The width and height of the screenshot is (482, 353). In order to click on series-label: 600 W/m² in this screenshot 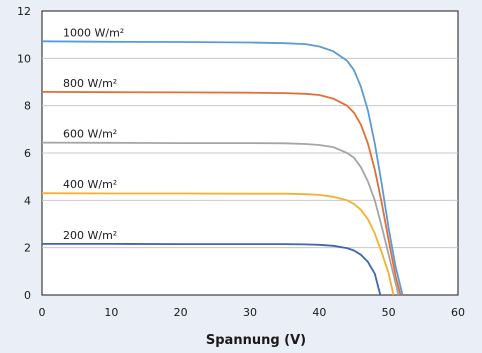, I will do `click(90, 134)`.